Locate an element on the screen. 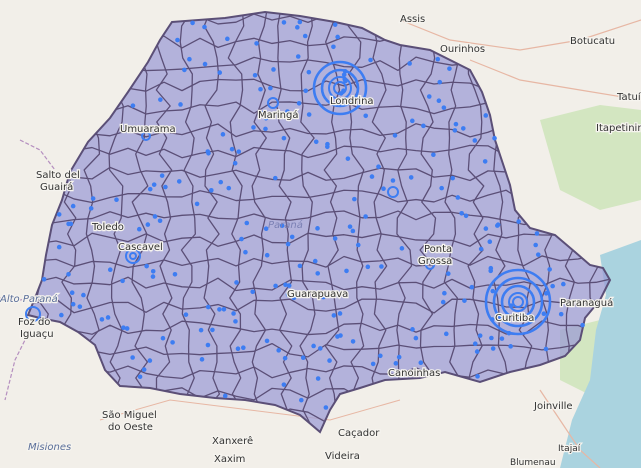  londrina-cluster-ring is located at coordinates (340, 88).